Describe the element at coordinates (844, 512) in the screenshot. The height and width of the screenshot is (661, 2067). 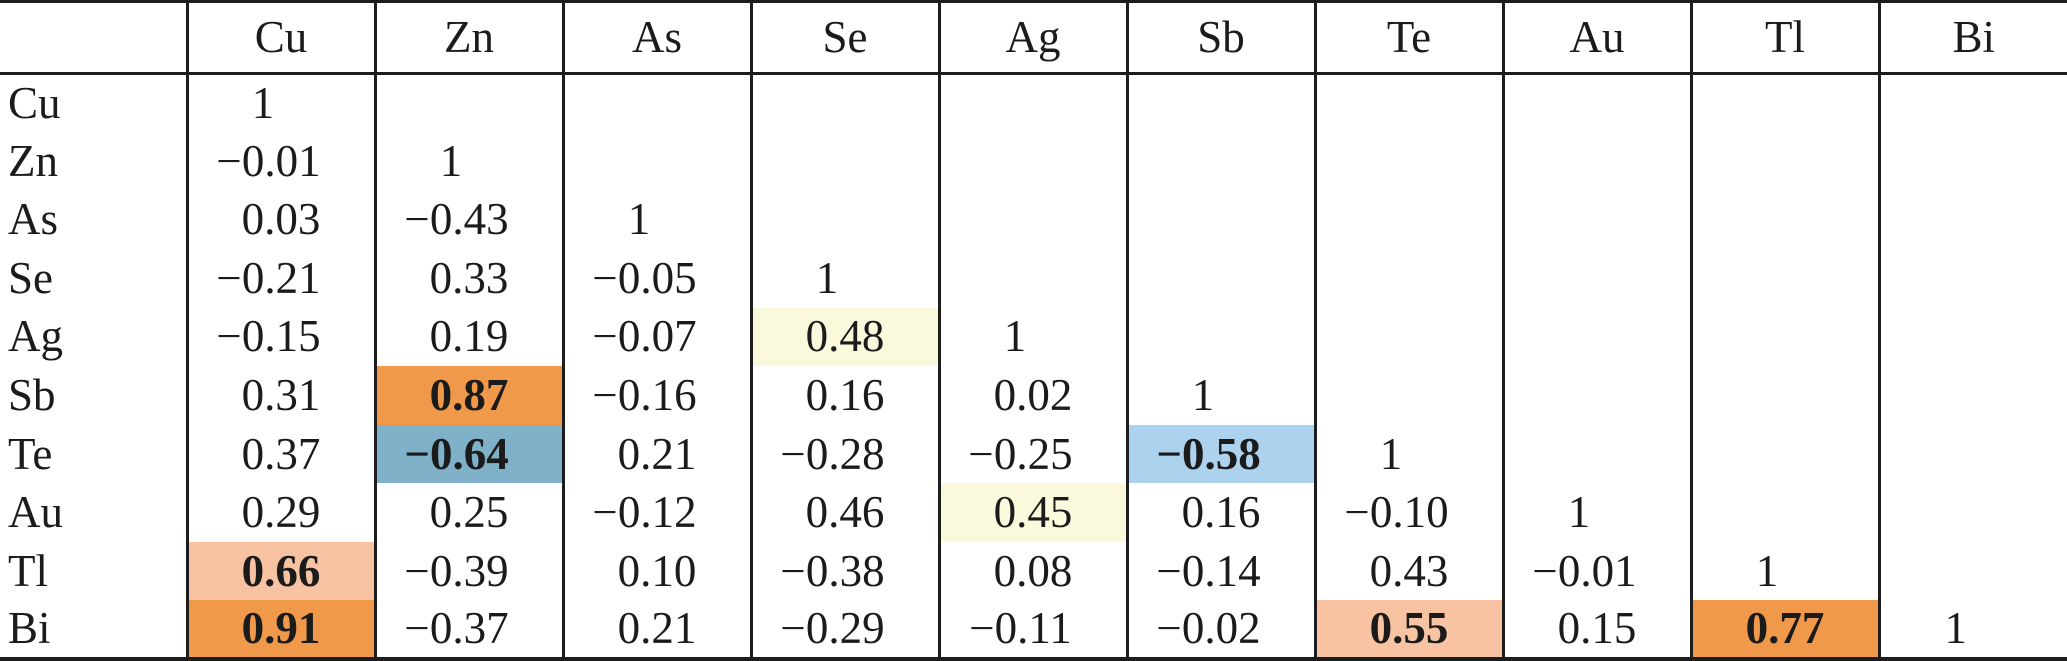
I see `cell-au-se: 0.46` at that location.